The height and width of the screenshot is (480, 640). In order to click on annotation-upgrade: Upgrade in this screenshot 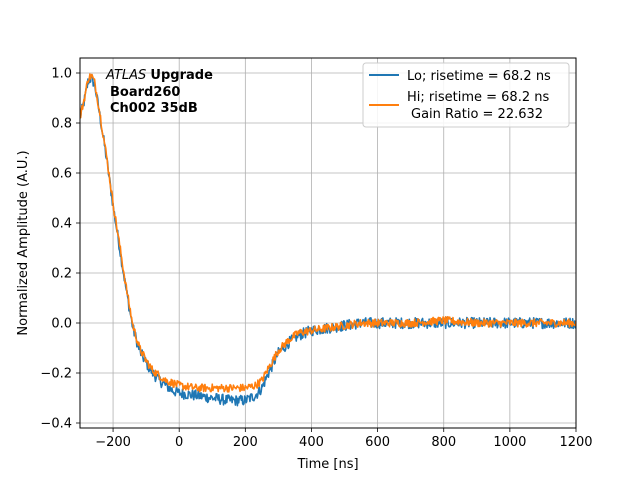, I will do `click(181, 75)`.